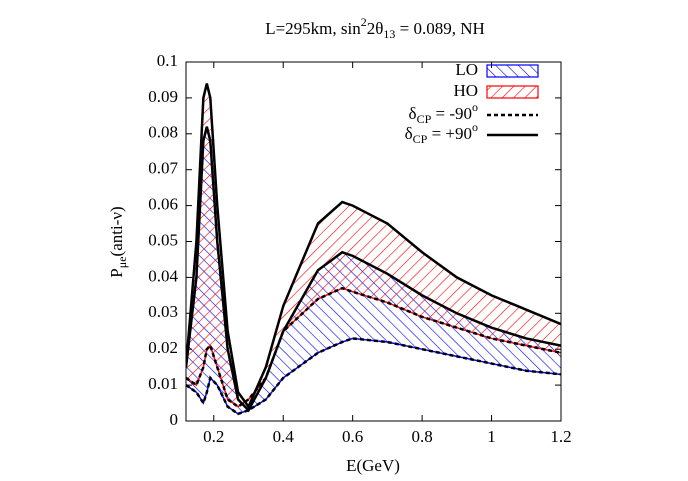 Image resolution: width=688 pixels, height=481 pixels. Describe the element at coordinates (284, 436) in the screenshot. I see `x-tick-label: 0.4` at that location.